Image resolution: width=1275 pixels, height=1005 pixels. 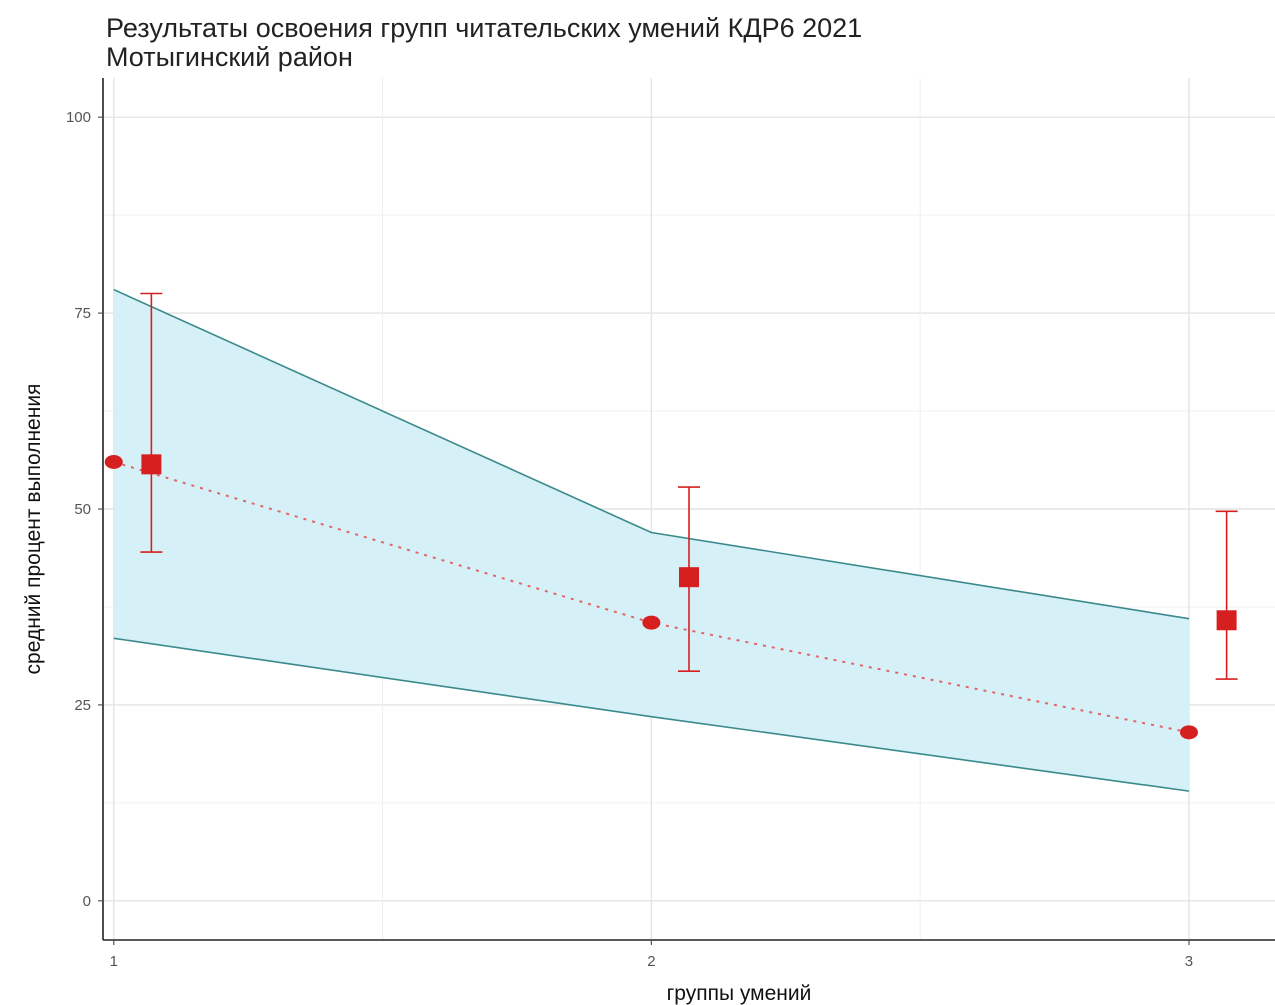 I want to click on y-tick-label: 100, so click(x=78, y=117).